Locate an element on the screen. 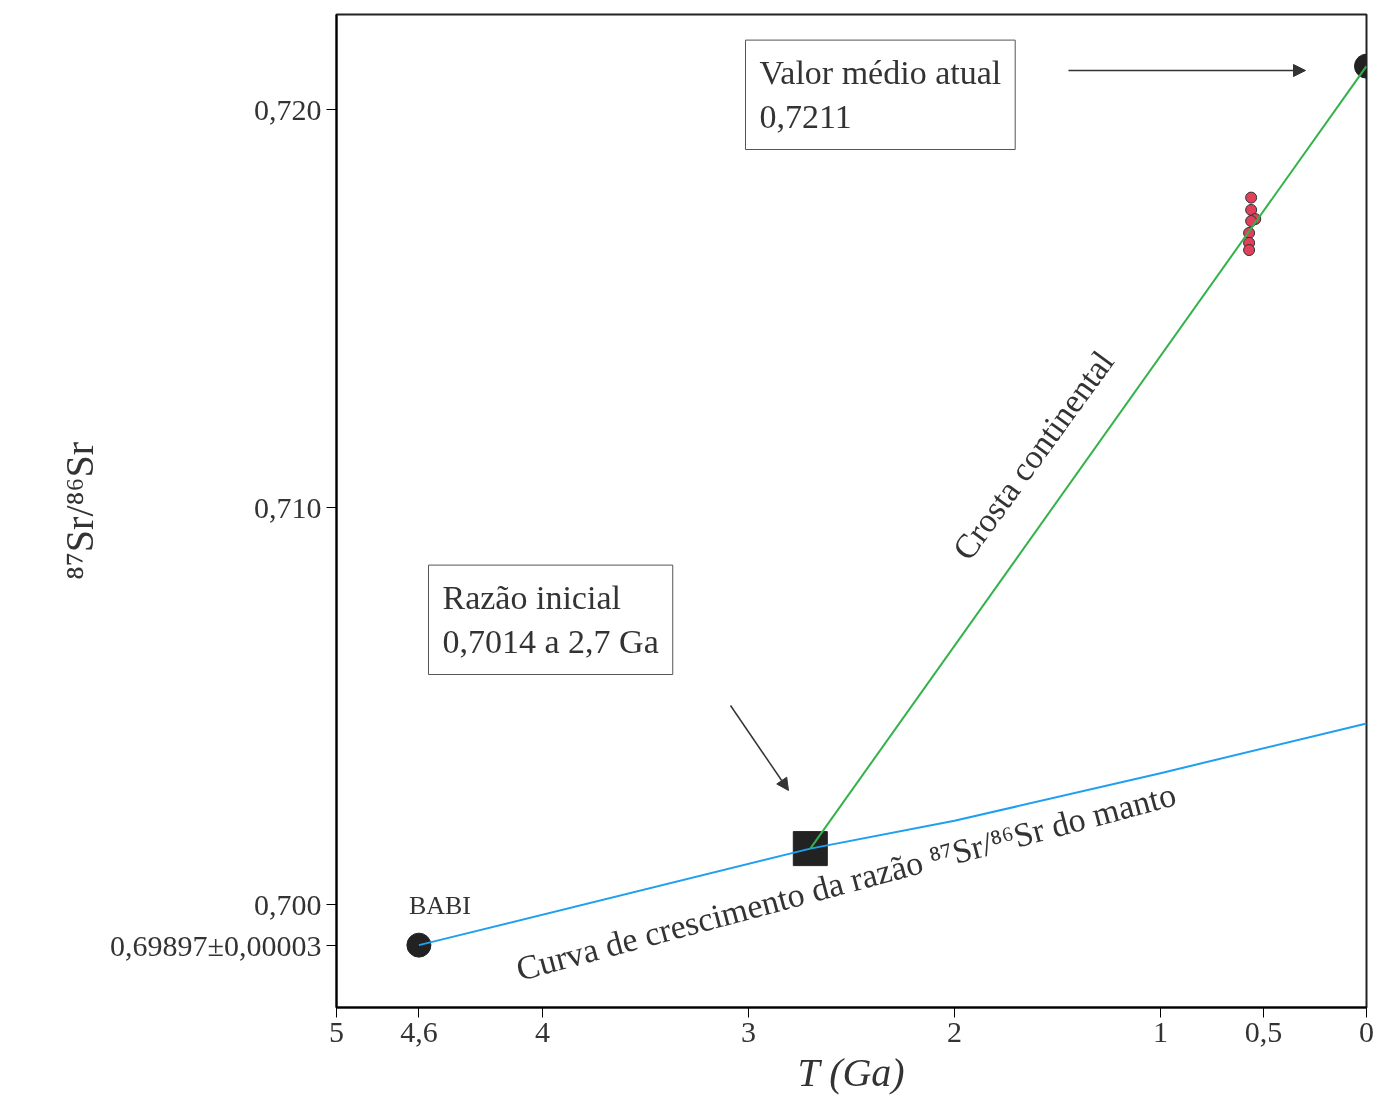 Image resolution: width=1382 pixels, height=1117 pixels. x-tick-label: 5 is located at coordinates (336, 1031).